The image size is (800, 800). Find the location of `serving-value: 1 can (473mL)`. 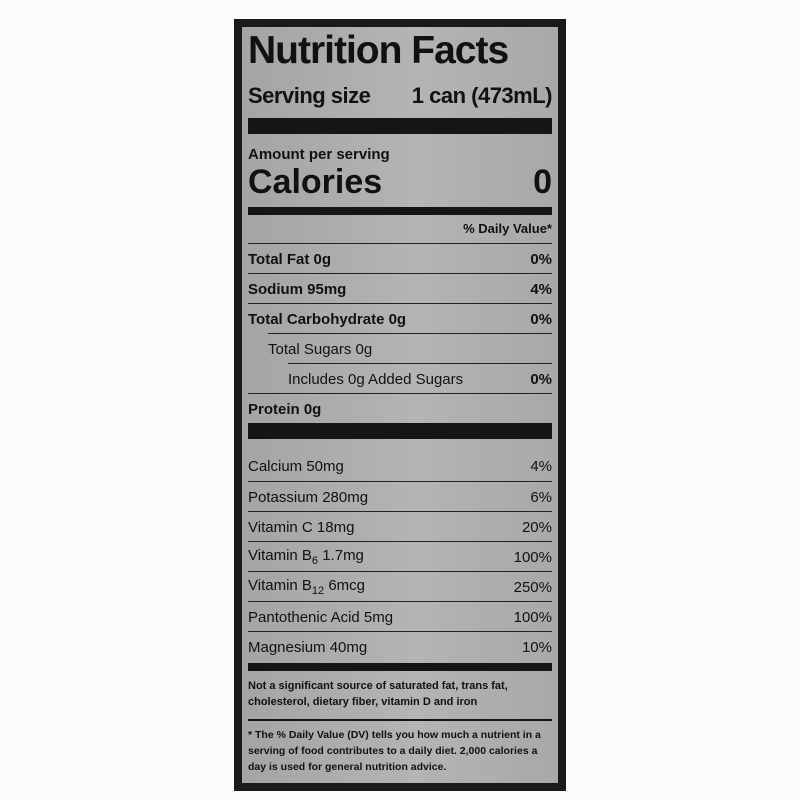

serving-value: 1 can (473mL) is located at coordinates (482, 95).